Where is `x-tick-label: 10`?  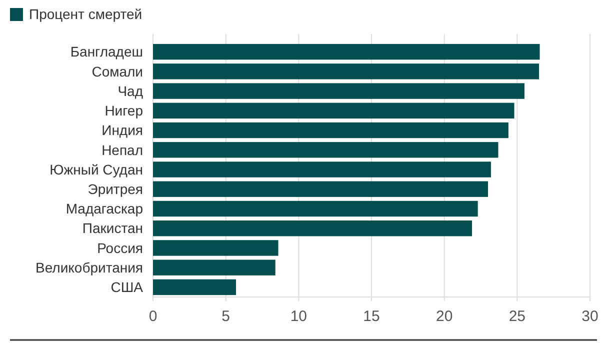
x-tick-label: 10 is located at coordinates (299, 316).